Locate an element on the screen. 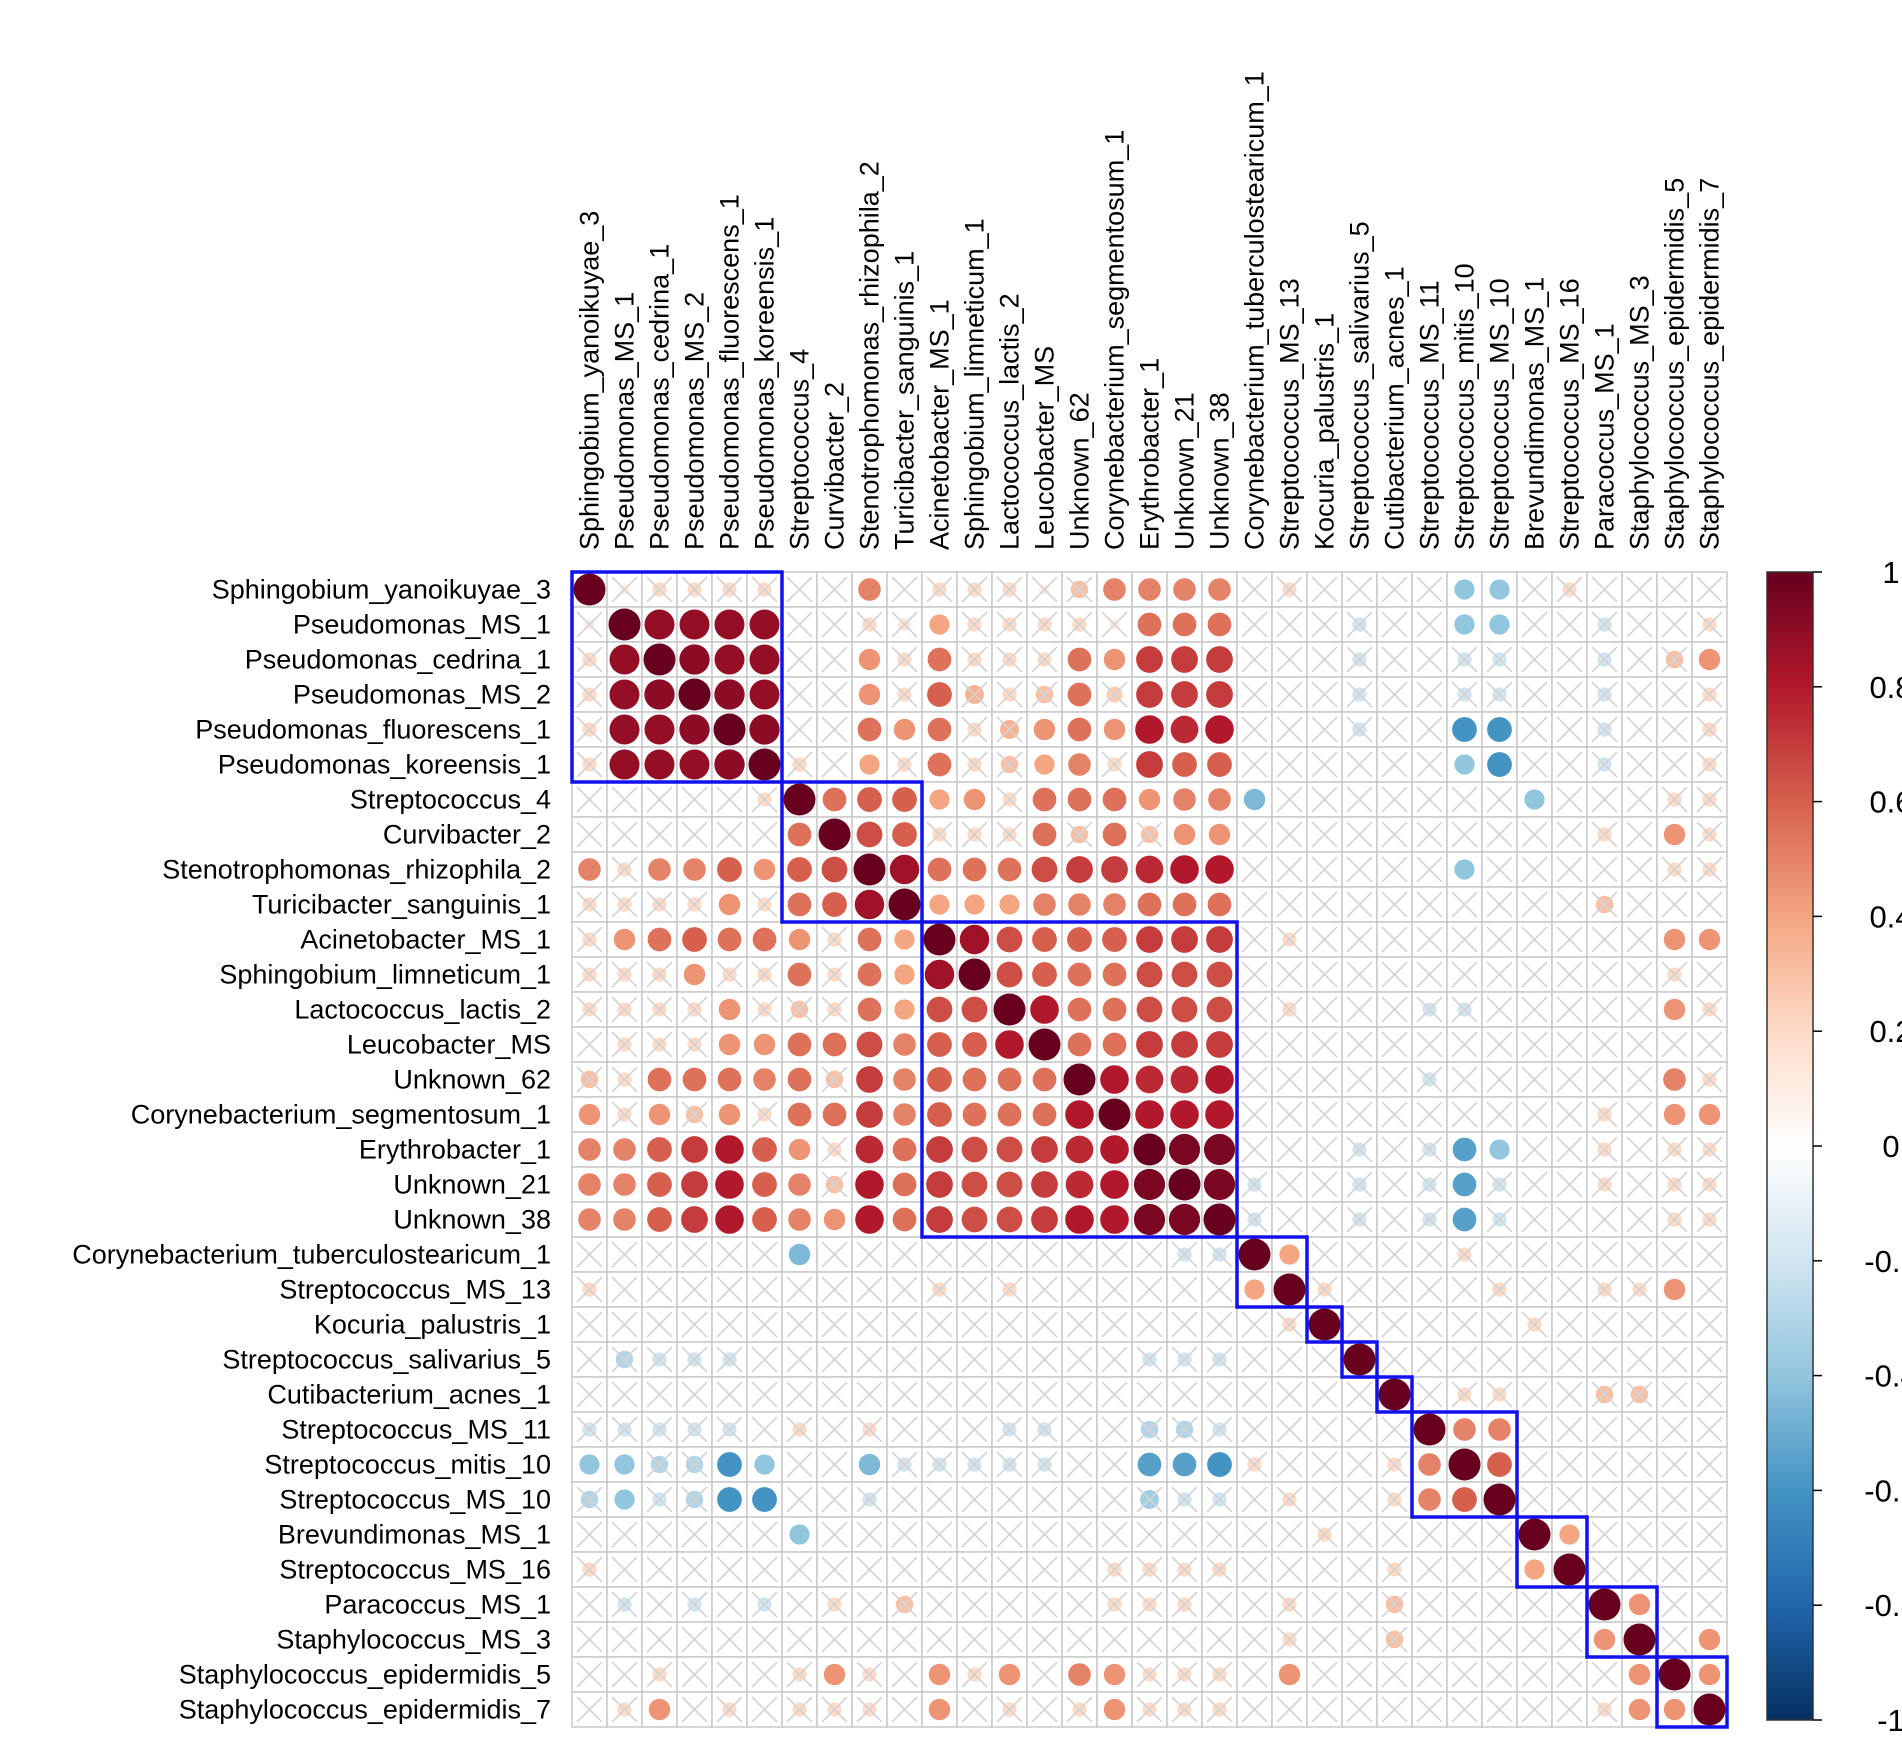 The image size is (1902, 1741). corr-circle-r17-c10 is located at coordinates (939, 1184).